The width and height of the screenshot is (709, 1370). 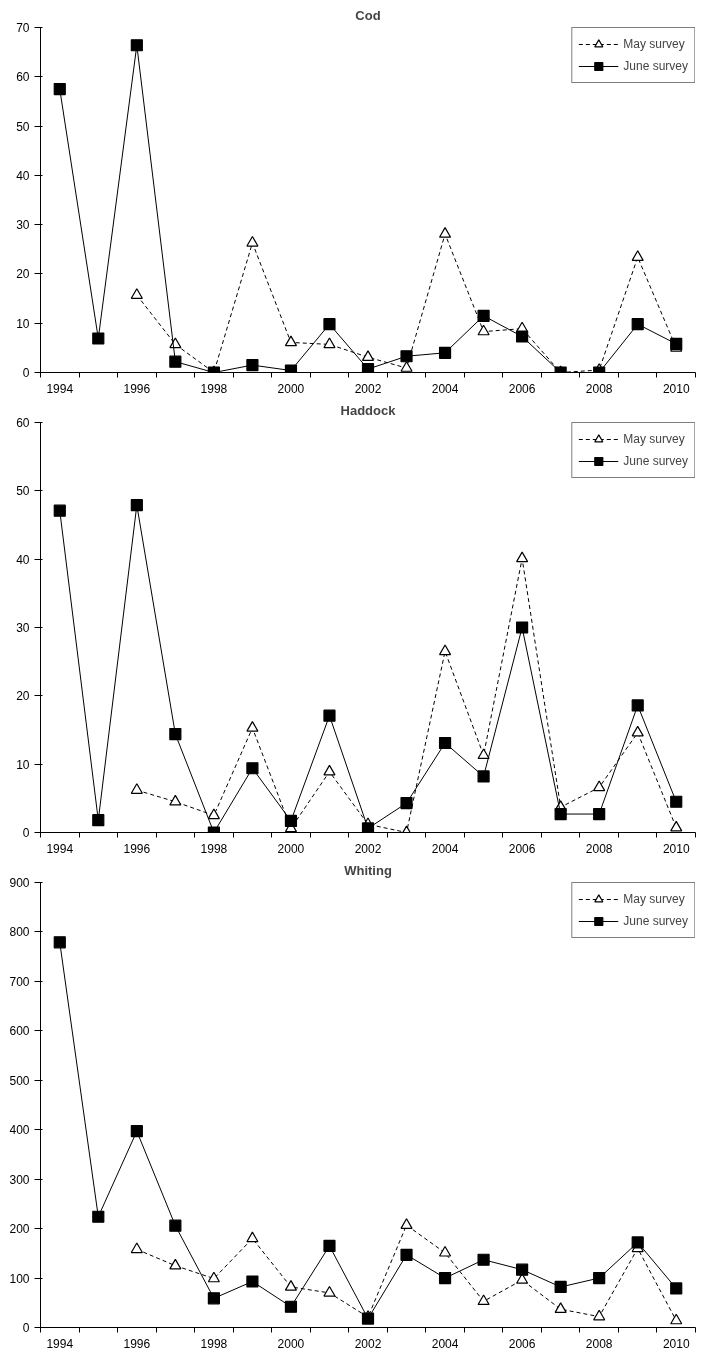 I want to click on y-tick-label: 300, so click(x=19, y=1179).